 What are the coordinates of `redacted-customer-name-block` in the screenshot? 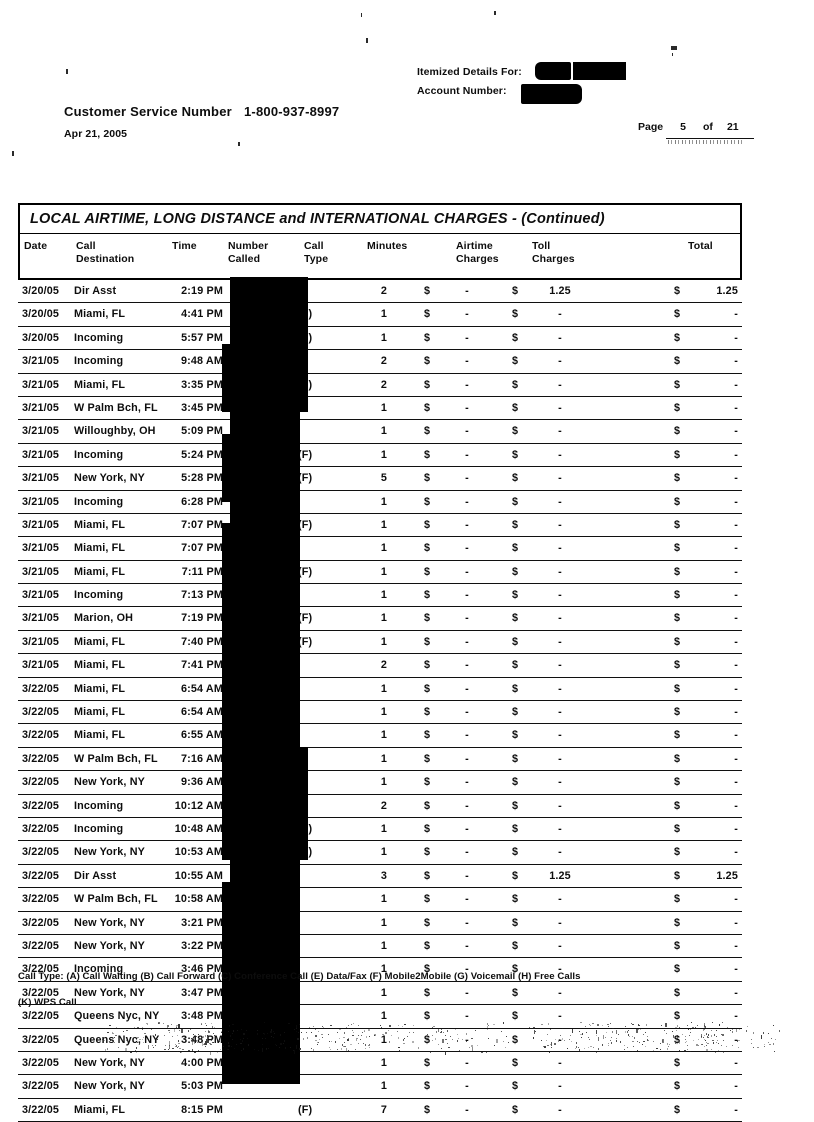 It's located at (553, 71).